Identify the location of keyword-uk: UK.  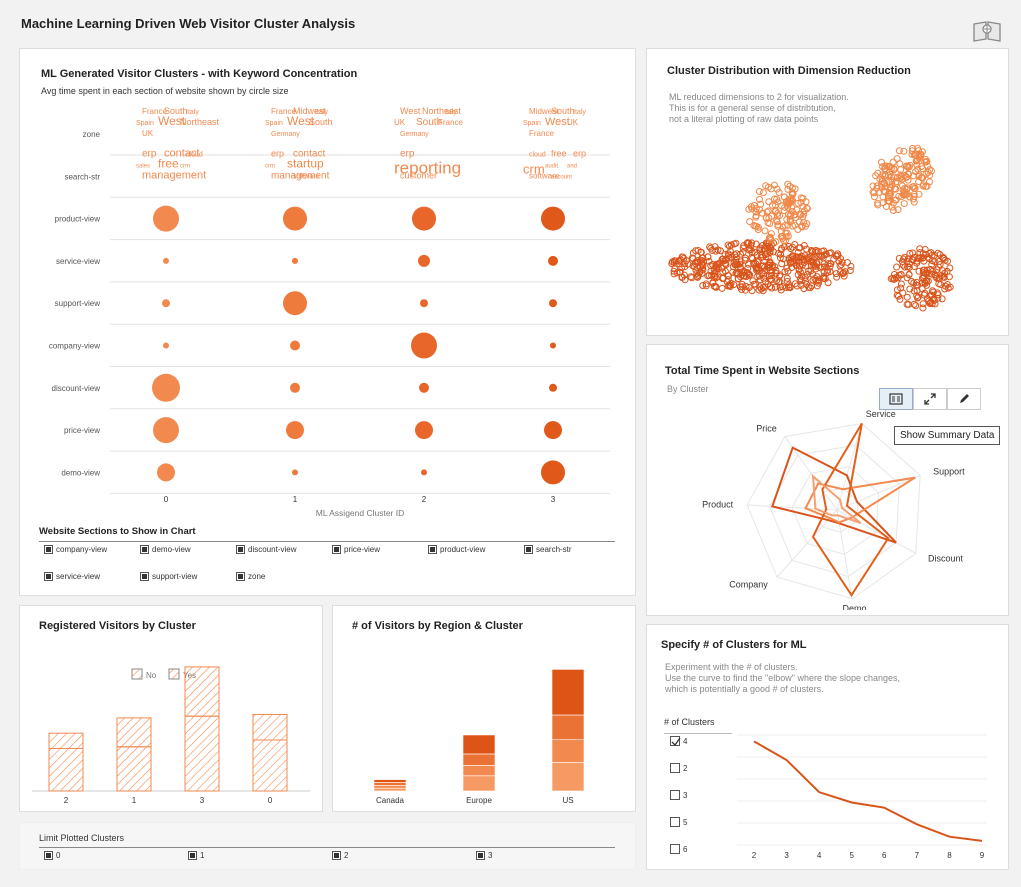
(400, 122).